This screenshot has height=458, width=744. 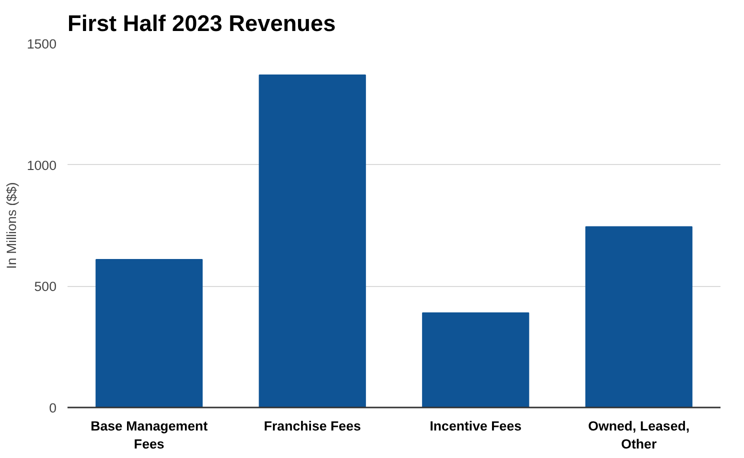 What do you see at coordinates (149, 435) in the screenshot?
I see `x-tick-label: Base Management Fees` at bounding box center [149, 435].